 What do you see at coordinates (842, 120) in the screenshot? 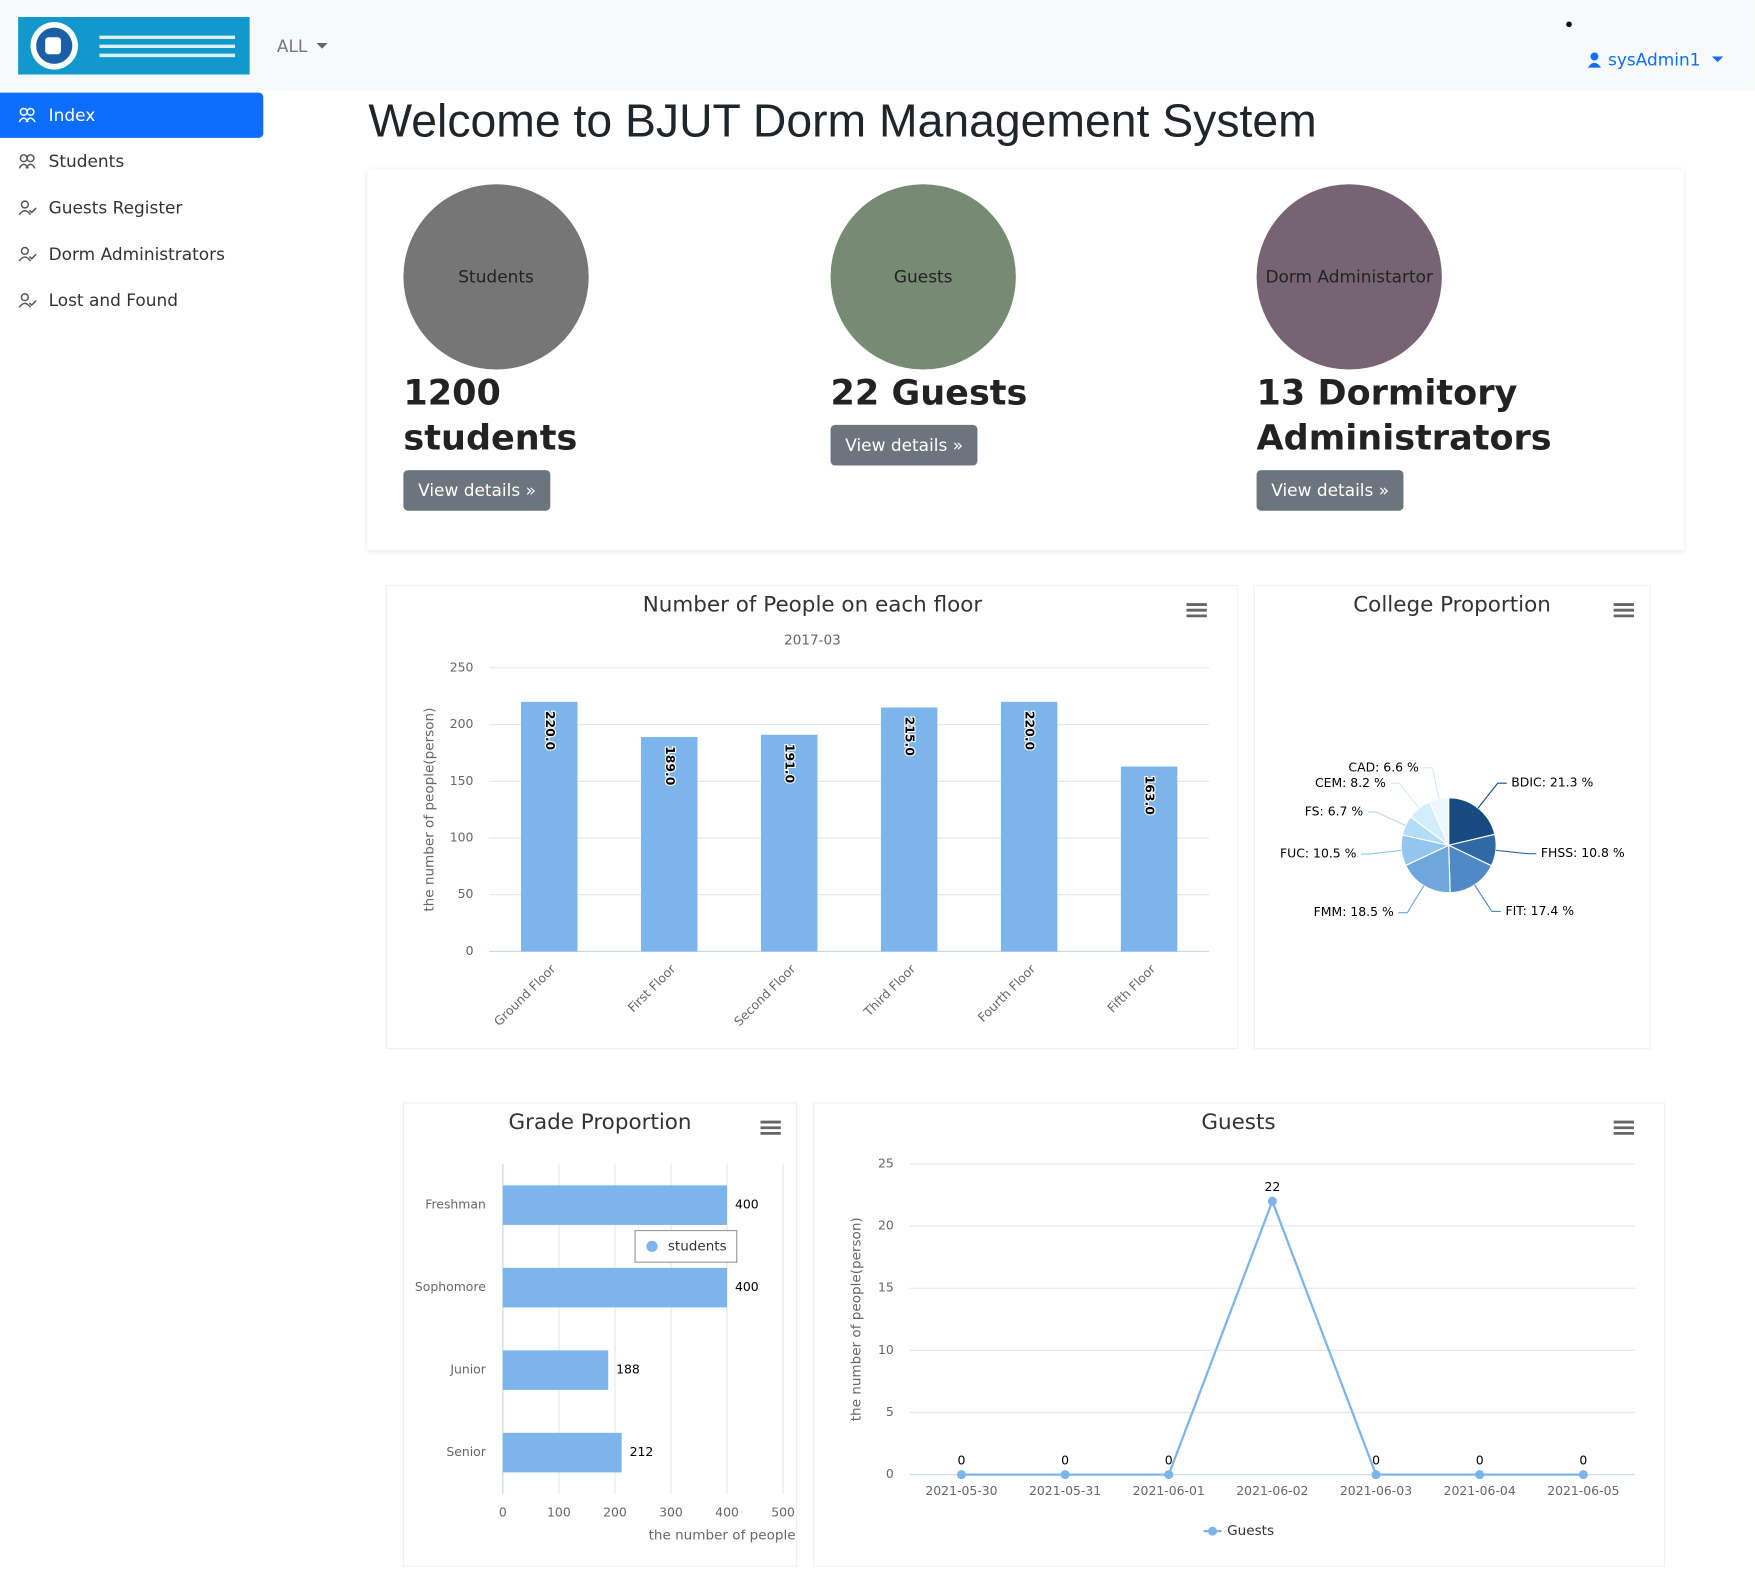
I see `page-title: Welcome to BJUT Dorm Management System` at bounding box center [842, 120].